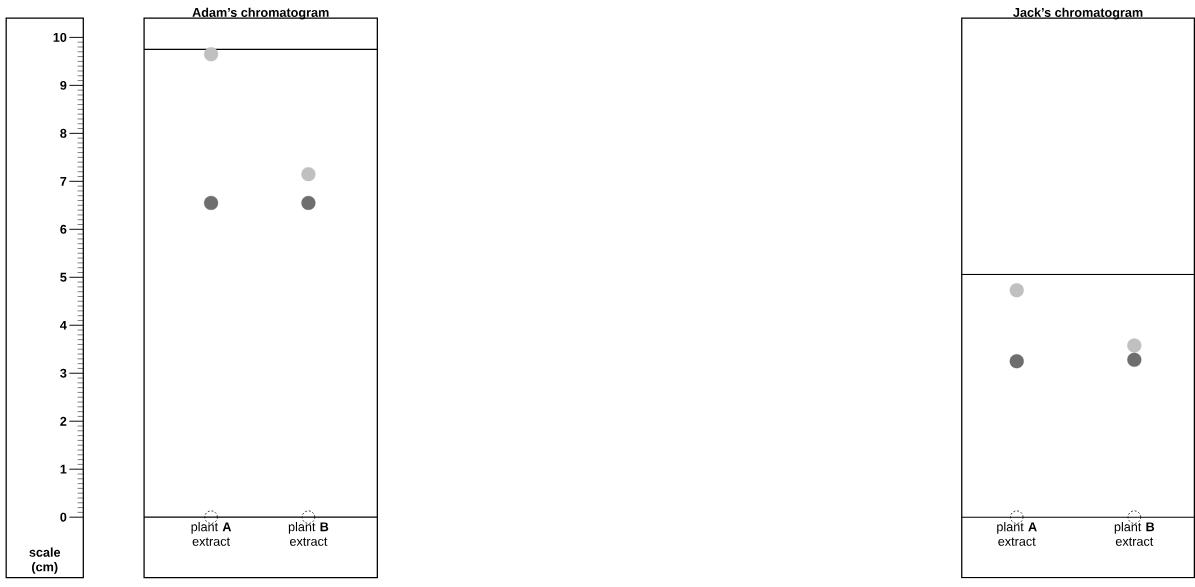 This screenshot has width=1195, height=587. Describe the element at coordinates (63, 373) in the screenshot. I see `y-tick-label: 3` at that location.